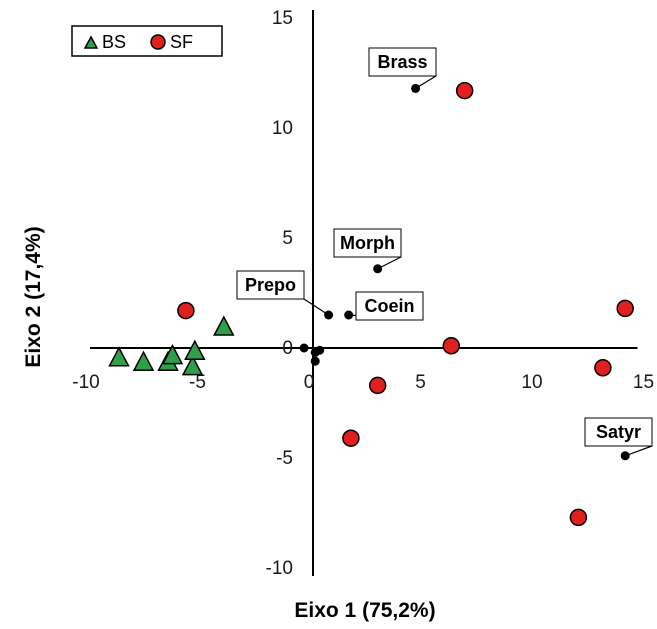  I want to click on y-tick-label: -5, so click(284, 458).